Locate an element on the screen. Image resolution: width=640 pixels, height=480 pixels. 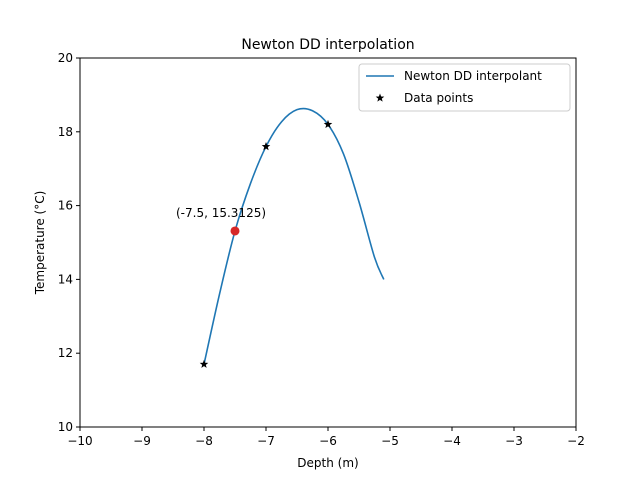
legend-frame is located at coordinates (464, 87).